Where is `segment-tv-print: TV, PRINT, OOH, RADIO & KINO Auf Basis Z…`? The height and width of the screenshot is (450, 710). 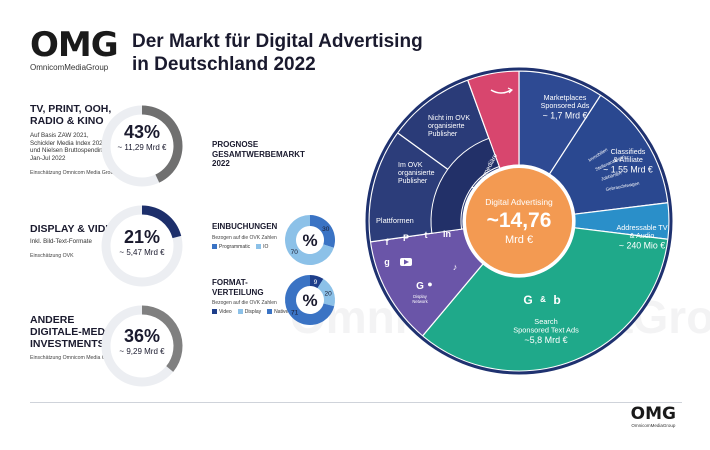 segment-tv-print: TV, PRINT, OOH, RADIO & KINO Auf Basis Z… is located at coordinates (79, 139).